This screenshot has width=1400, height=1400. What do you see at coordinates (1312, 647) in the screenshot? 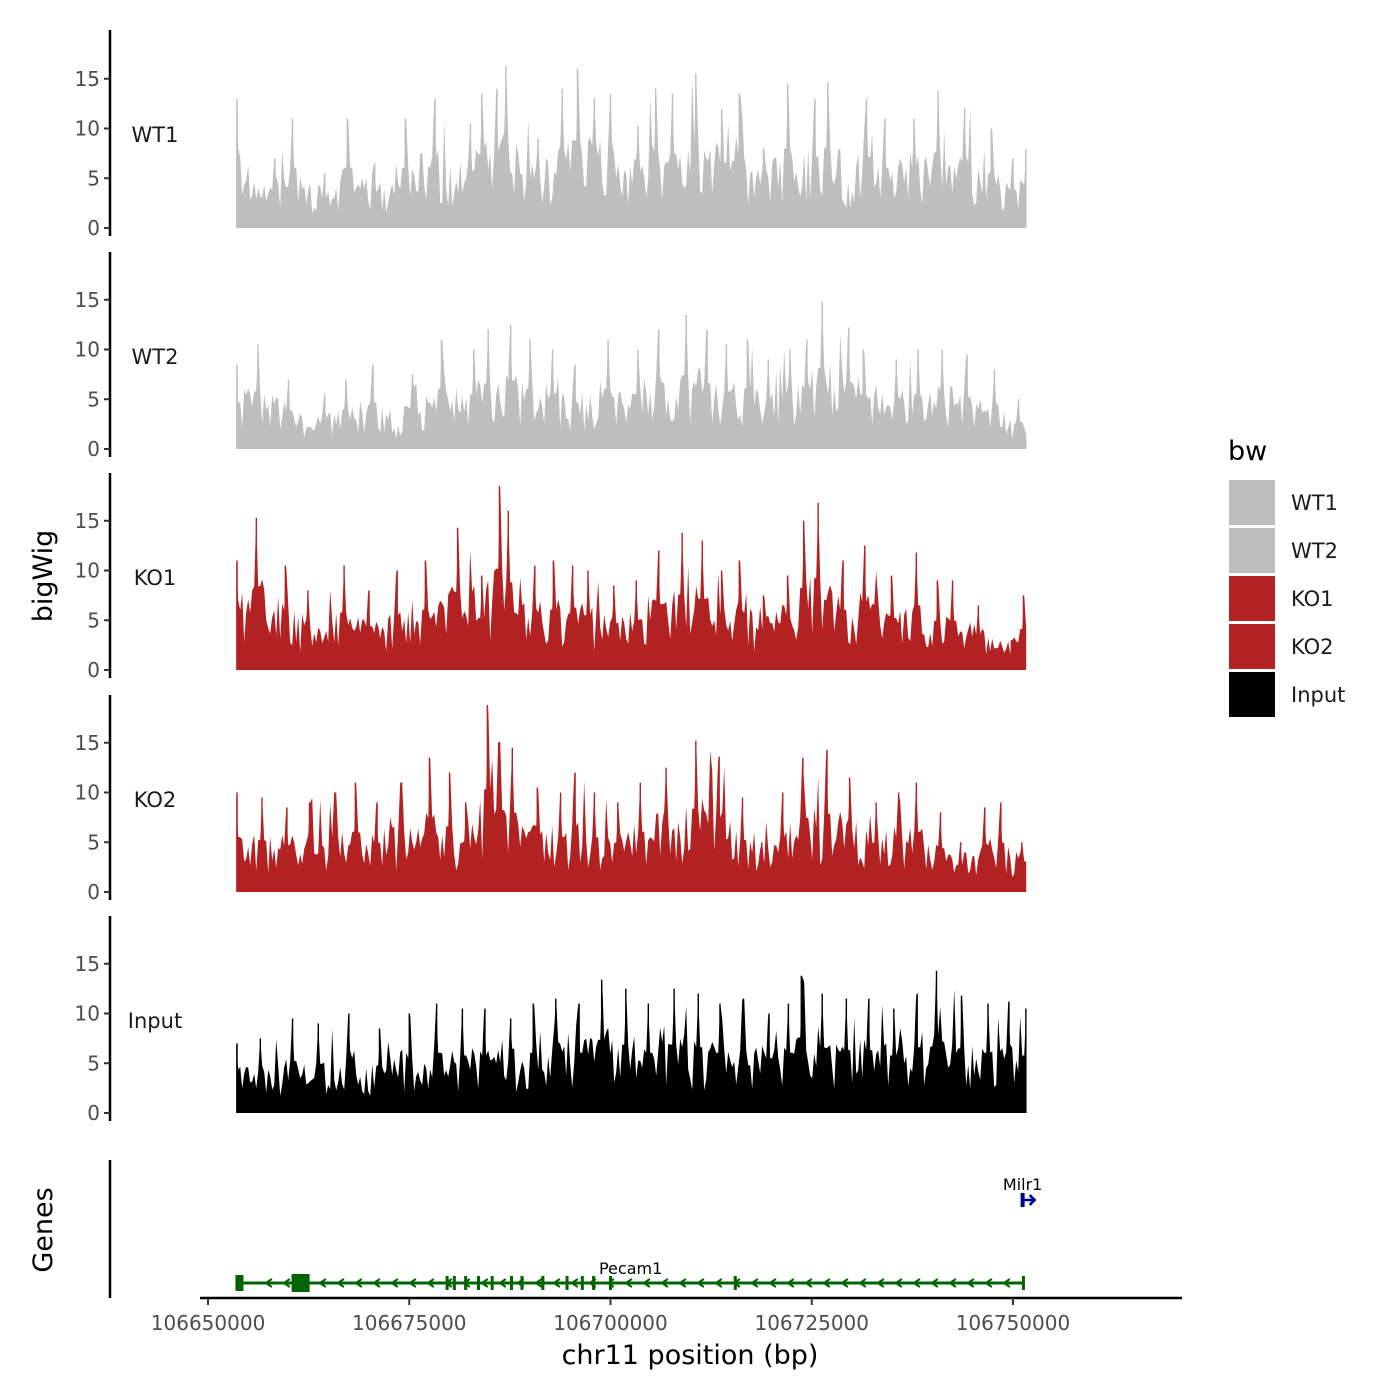
I see `legend-label: KO2` at bounding box center [1312, 647].